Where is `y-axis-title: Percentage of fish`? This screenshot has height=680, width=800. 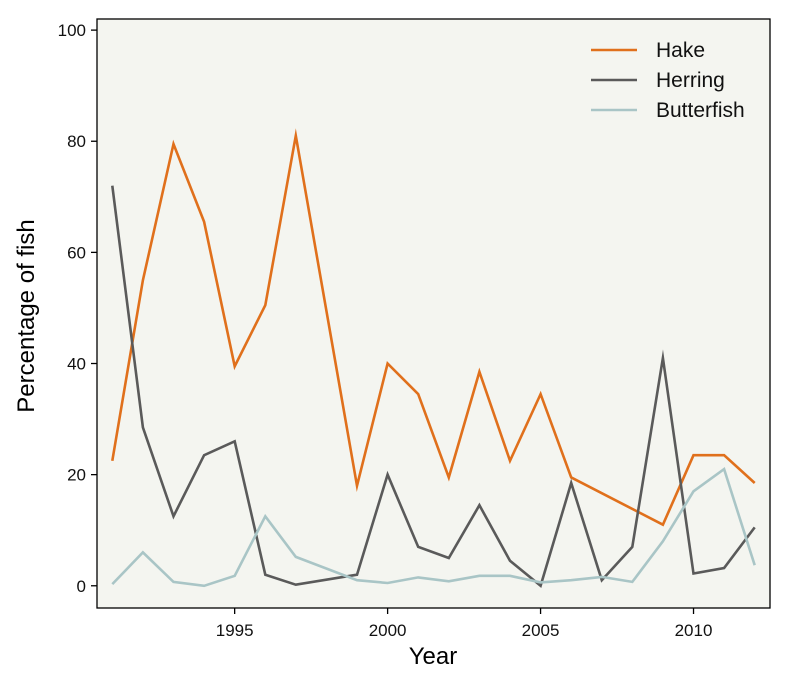
y-axis-title: Percentage of fish is located at coordinates (26, 315).